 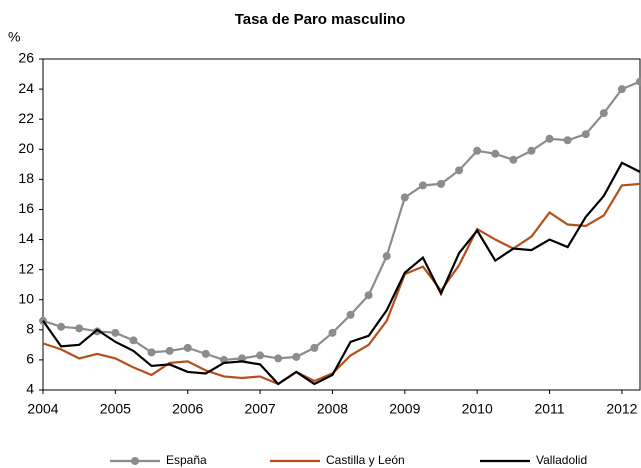 What do you see at coordinates (561, 460) in the screenshot?
I see `legend-label: Valladolid` at bounding box center [561, 460].